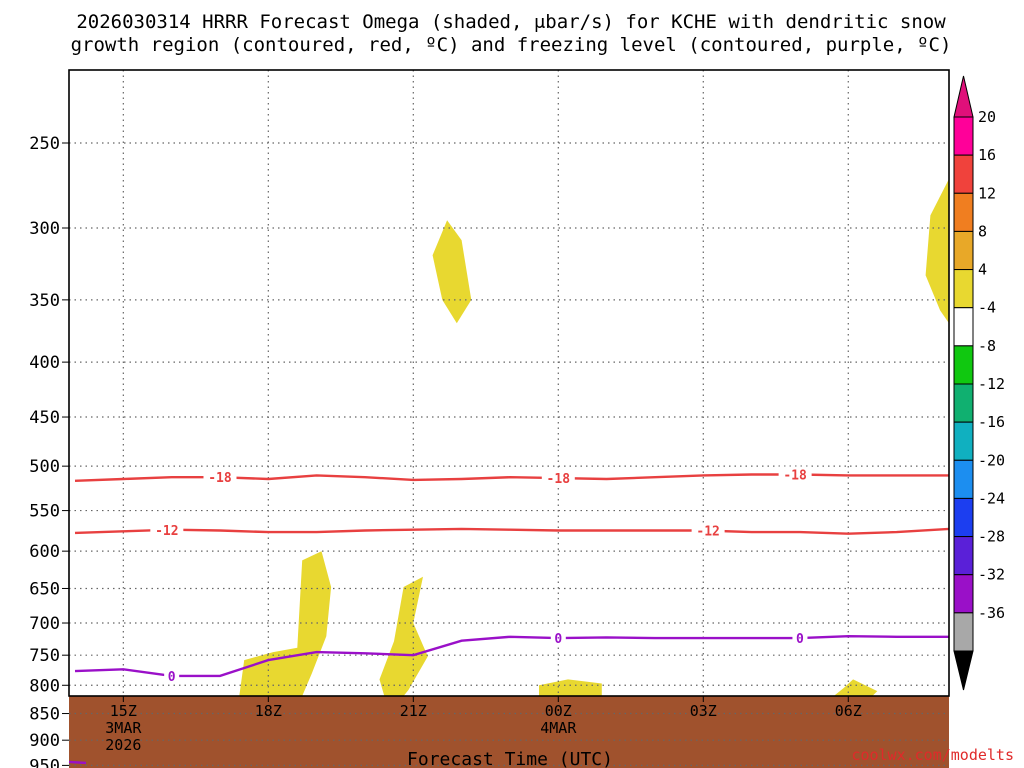 The image size is (1024, 768). Describe the element at coordinates (558, 728) in the screenshot. I see `x-tick-label-00Z-2: 4MAR` at that location.